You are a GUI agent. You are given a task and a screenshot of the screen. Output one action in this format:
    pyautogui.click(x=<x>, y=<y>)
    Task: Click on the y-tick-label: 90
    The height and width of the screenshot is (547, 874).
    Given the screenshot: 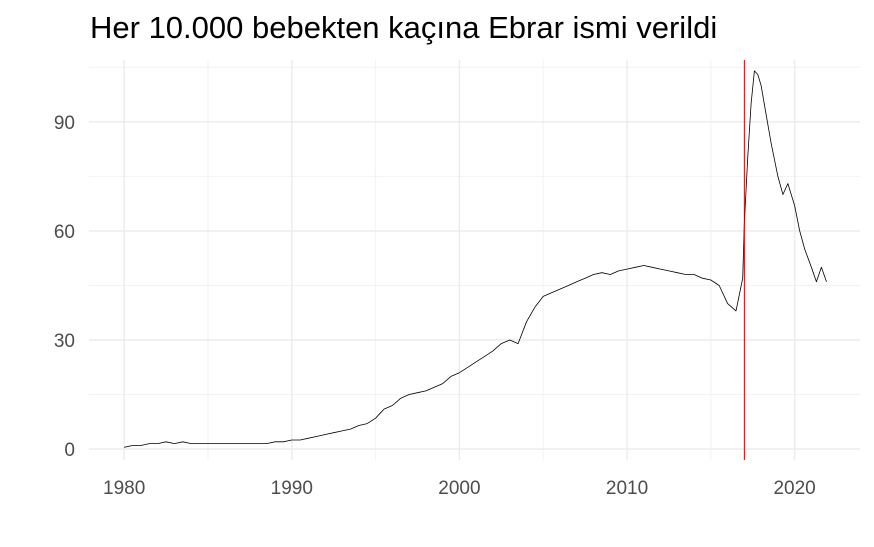 What is the action you would take?
    pyautogui.click(x=64, y=123)
    